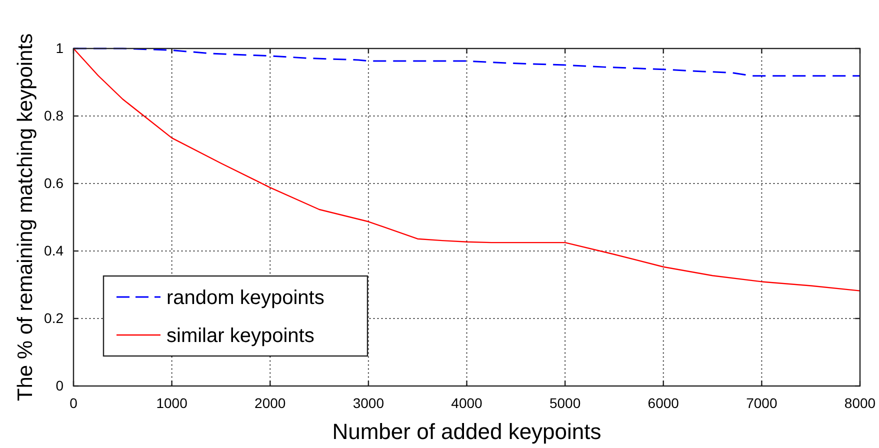 The height and width of the screenshot is (448, 879). Describe the element at coordinates (172, 402) in the screenshot. I see `x-tick-label: 1000` at that location.